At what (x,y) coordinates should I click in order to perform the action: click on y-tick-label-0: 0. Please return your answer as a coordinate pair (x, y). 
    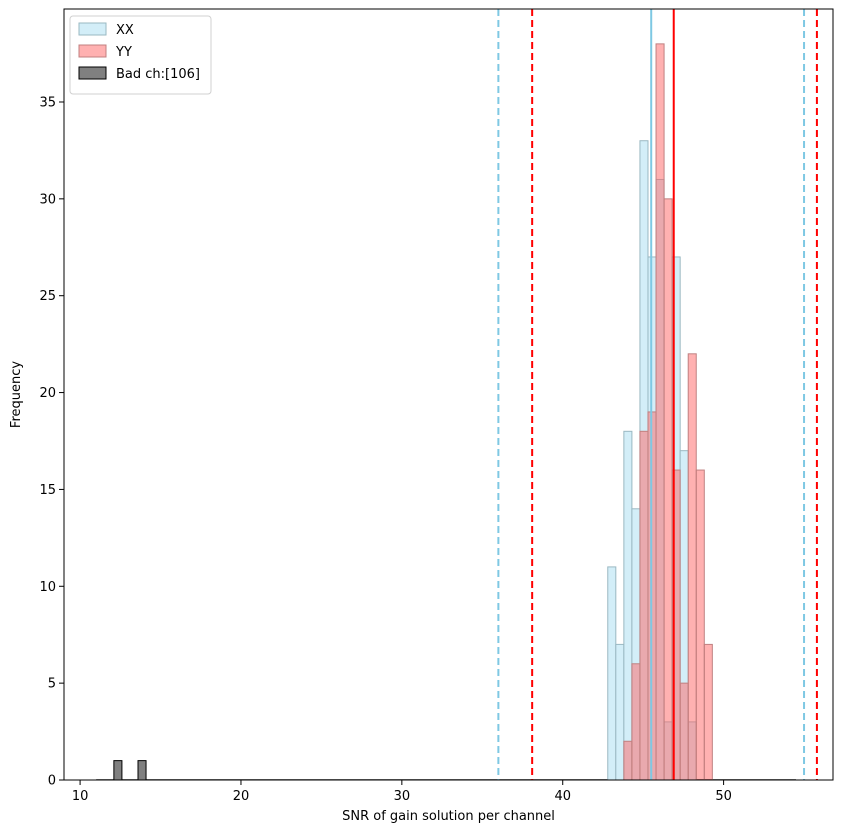
    Looking at the image, I should click on (52, 781).